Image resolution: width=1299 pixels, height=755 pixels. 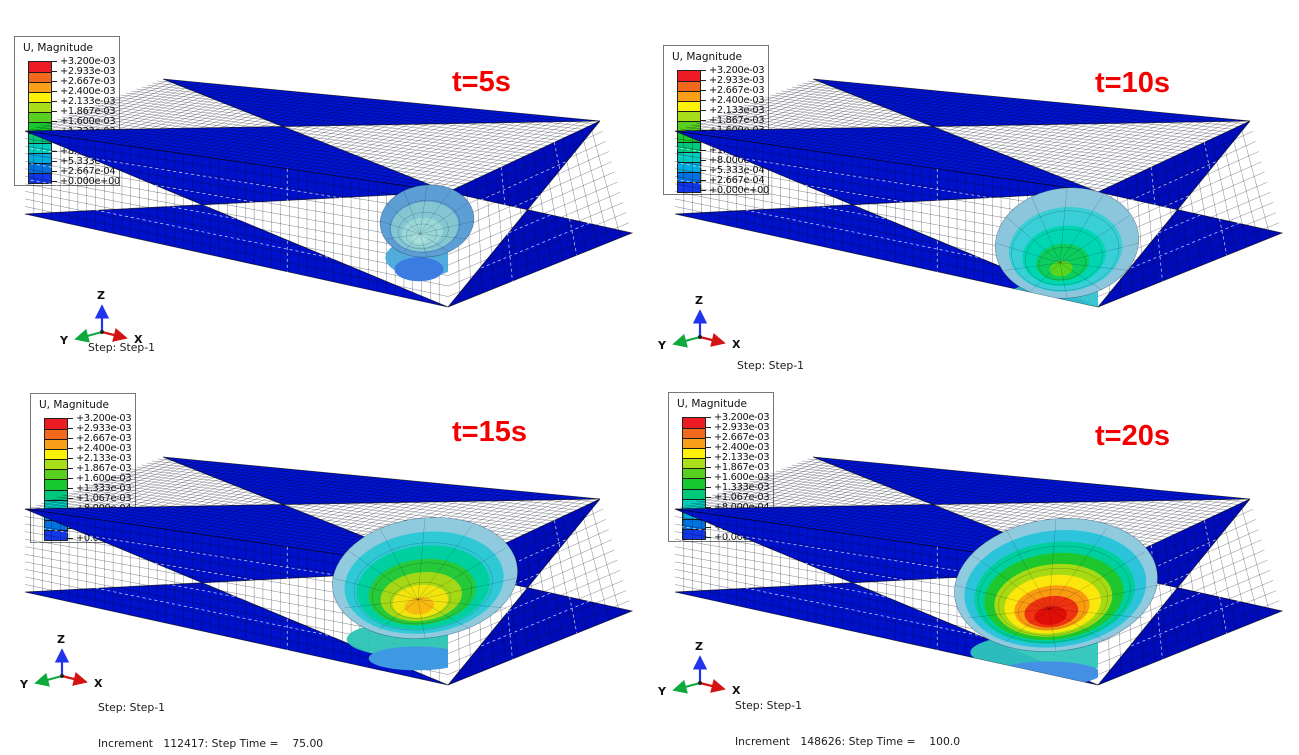 I want to click on time-annotation: t=10s, so click(x=1132, y=83).